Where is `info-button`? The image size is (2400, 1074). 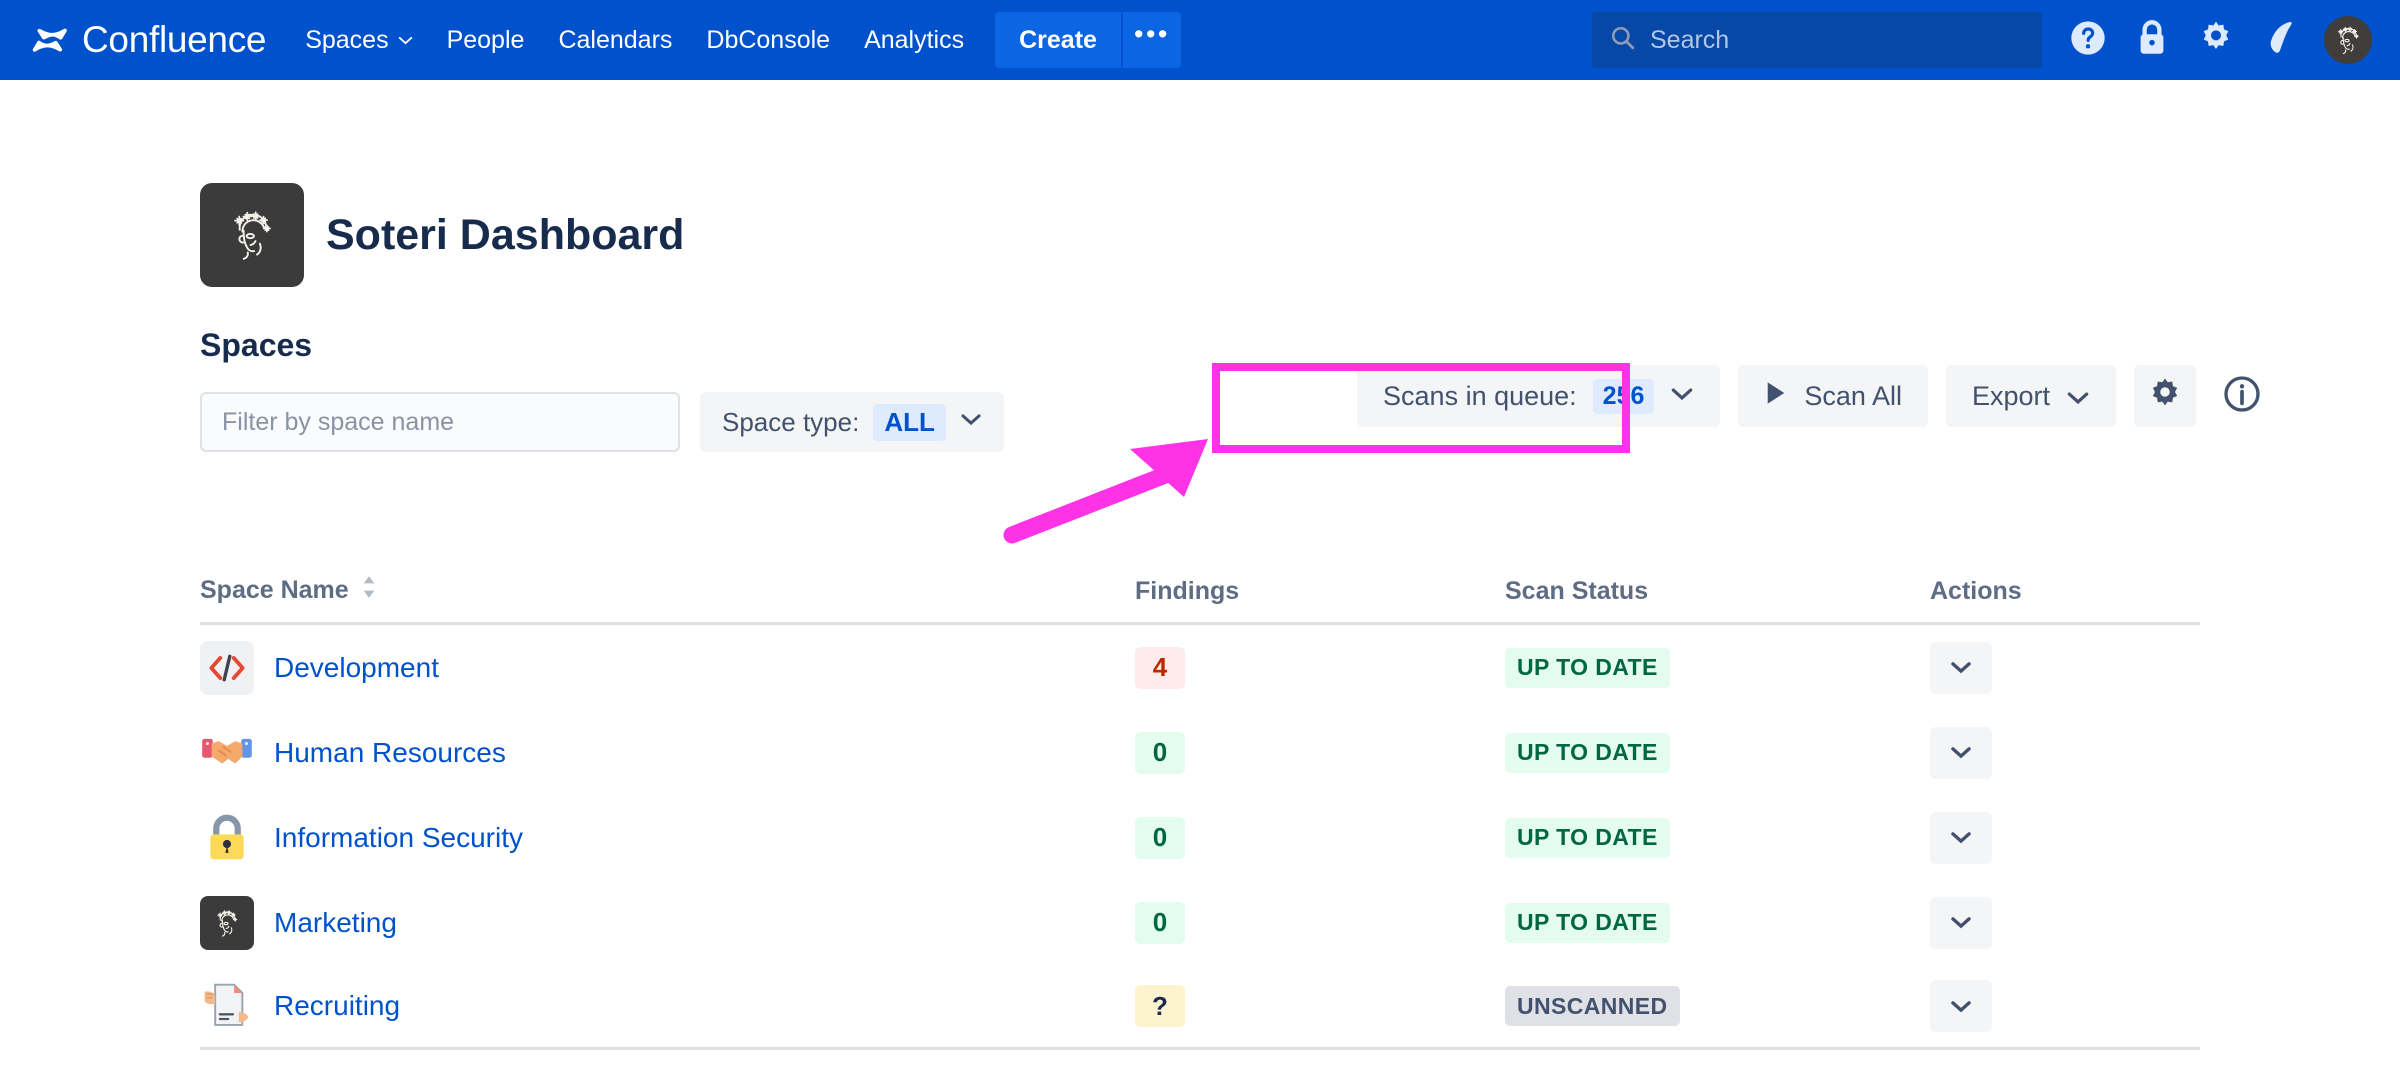 info-button is located at coordinates (2242, 396).